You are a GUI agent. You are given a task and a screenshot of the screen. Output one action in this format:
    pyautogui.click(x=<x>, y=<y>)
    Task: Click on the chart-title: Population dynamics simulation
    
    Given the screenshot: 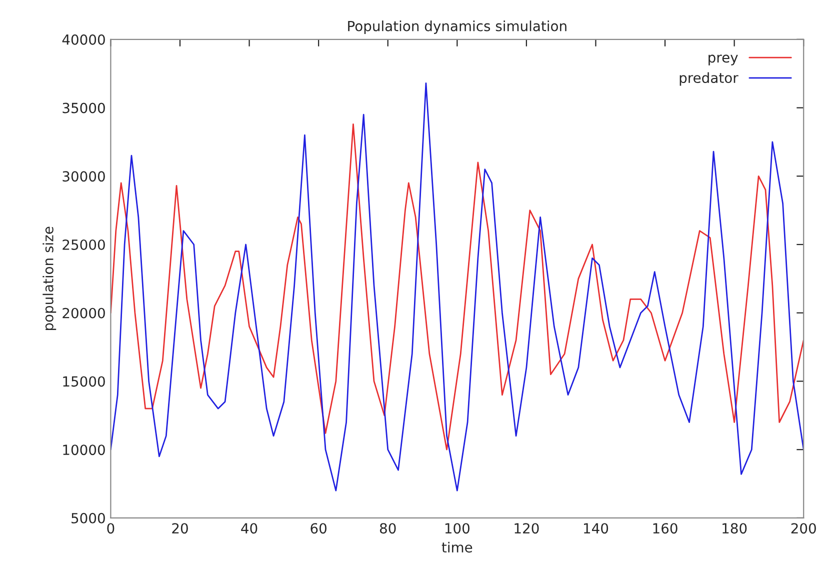 What is the action you would take?
    pyautogui.click(x=457, y=27)
    